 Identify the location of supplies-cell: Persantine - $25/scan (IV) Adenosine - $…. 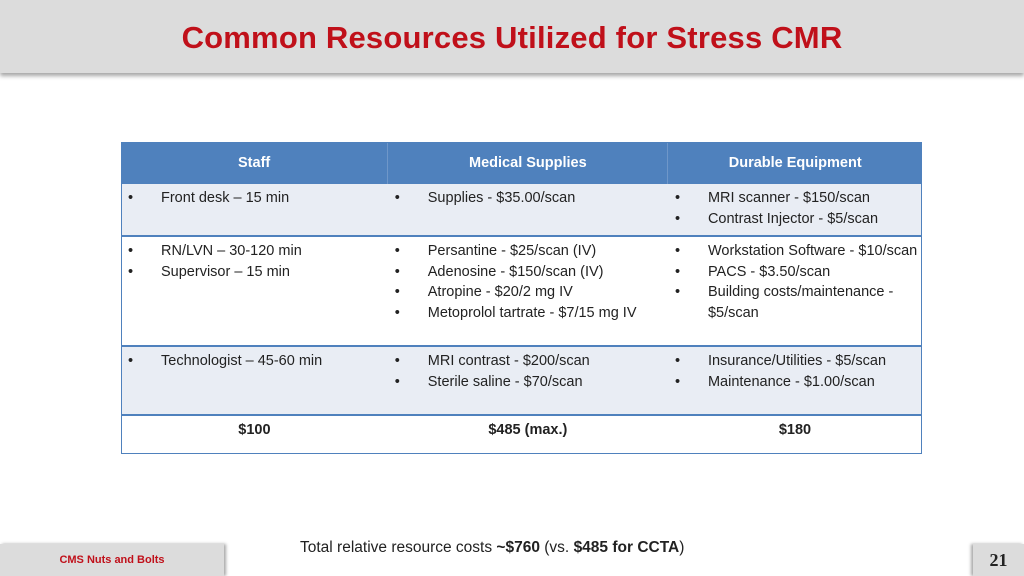
(527, 291).